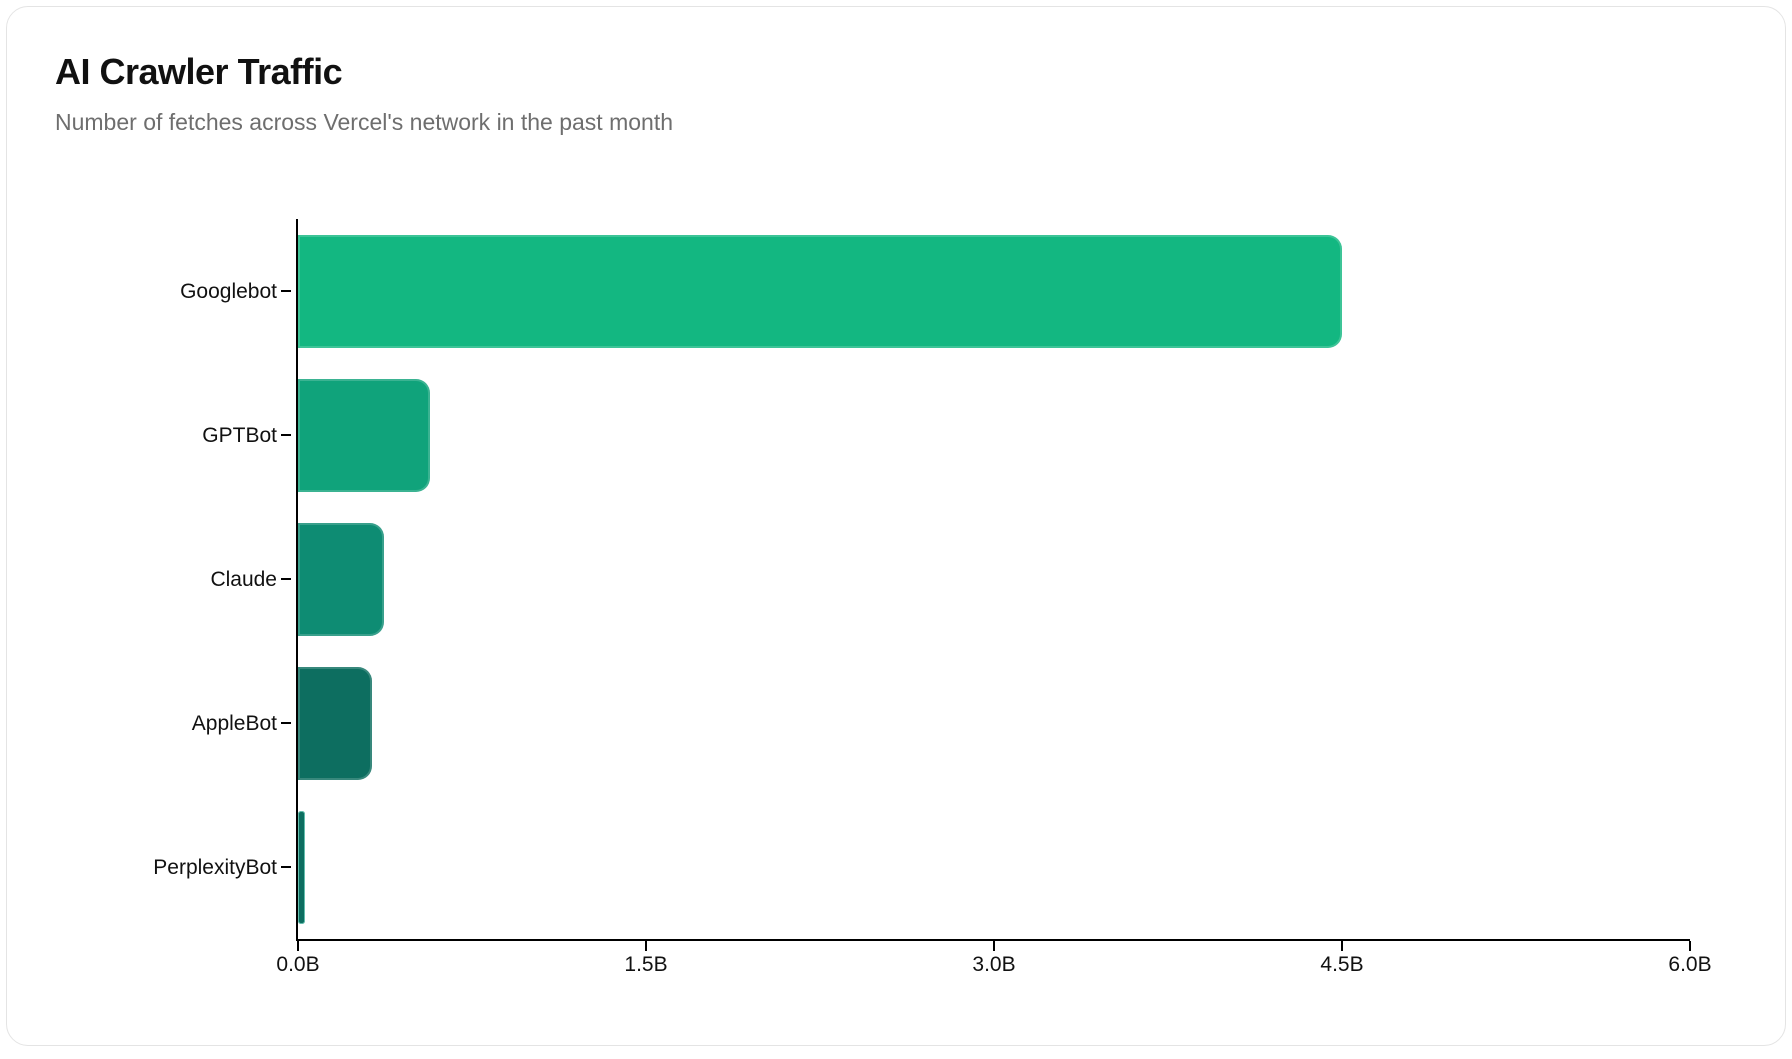 This screenshot has height=1059, width=1792. Describe the element at coordinates (228, 291) in the screenshot. I see `category-label: Googlebot` at that location.